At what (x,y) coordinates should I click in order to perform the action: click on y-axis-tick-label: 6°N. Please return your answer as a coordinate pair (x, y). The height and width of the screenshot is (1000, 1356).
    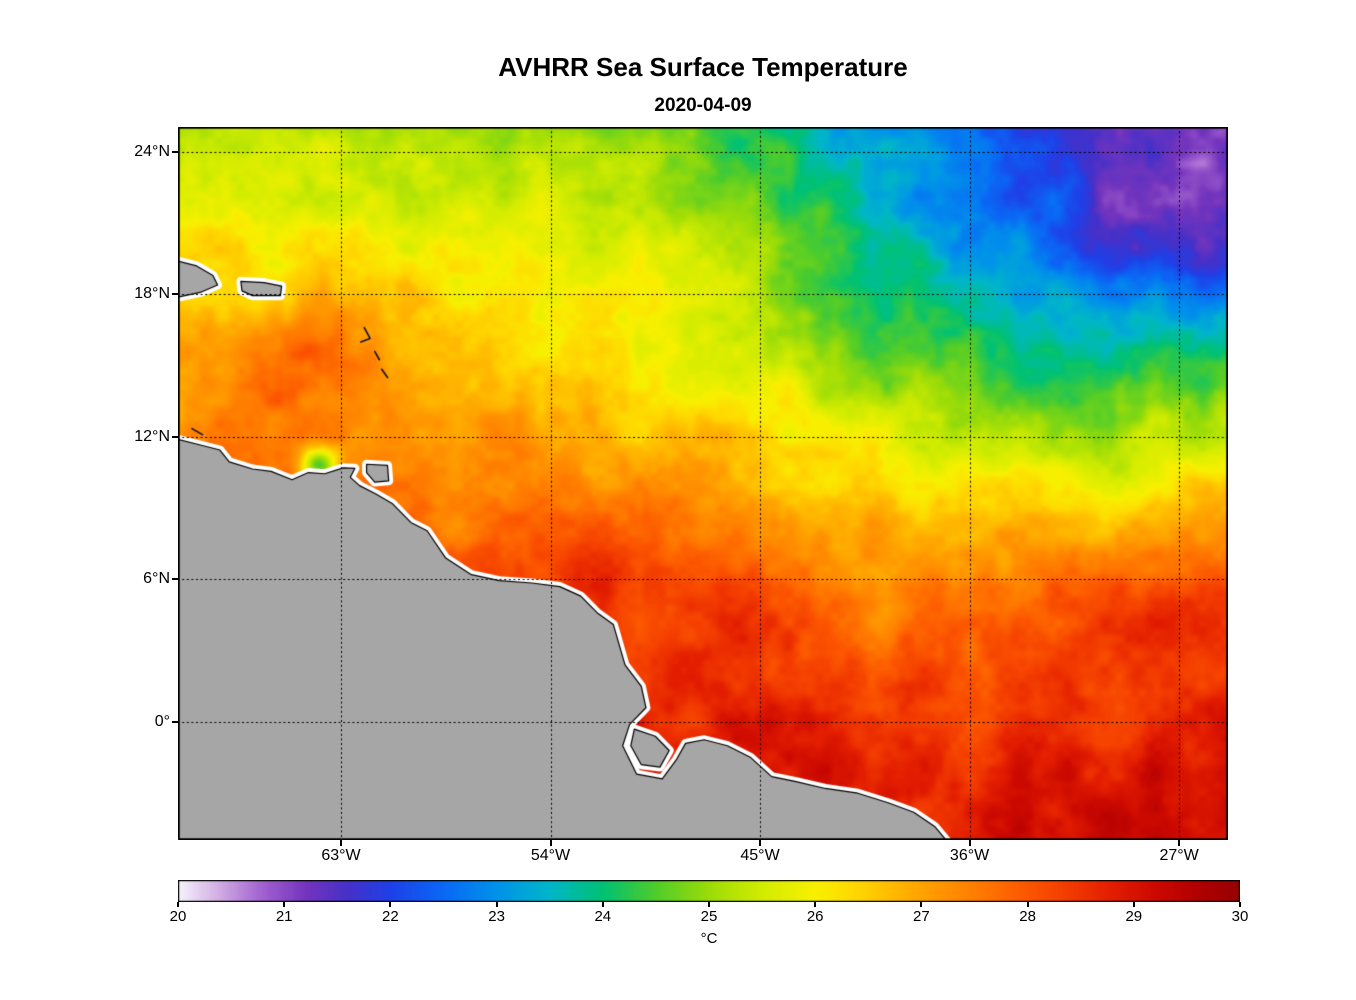
    Looking at the image, I should click on (156, 579).